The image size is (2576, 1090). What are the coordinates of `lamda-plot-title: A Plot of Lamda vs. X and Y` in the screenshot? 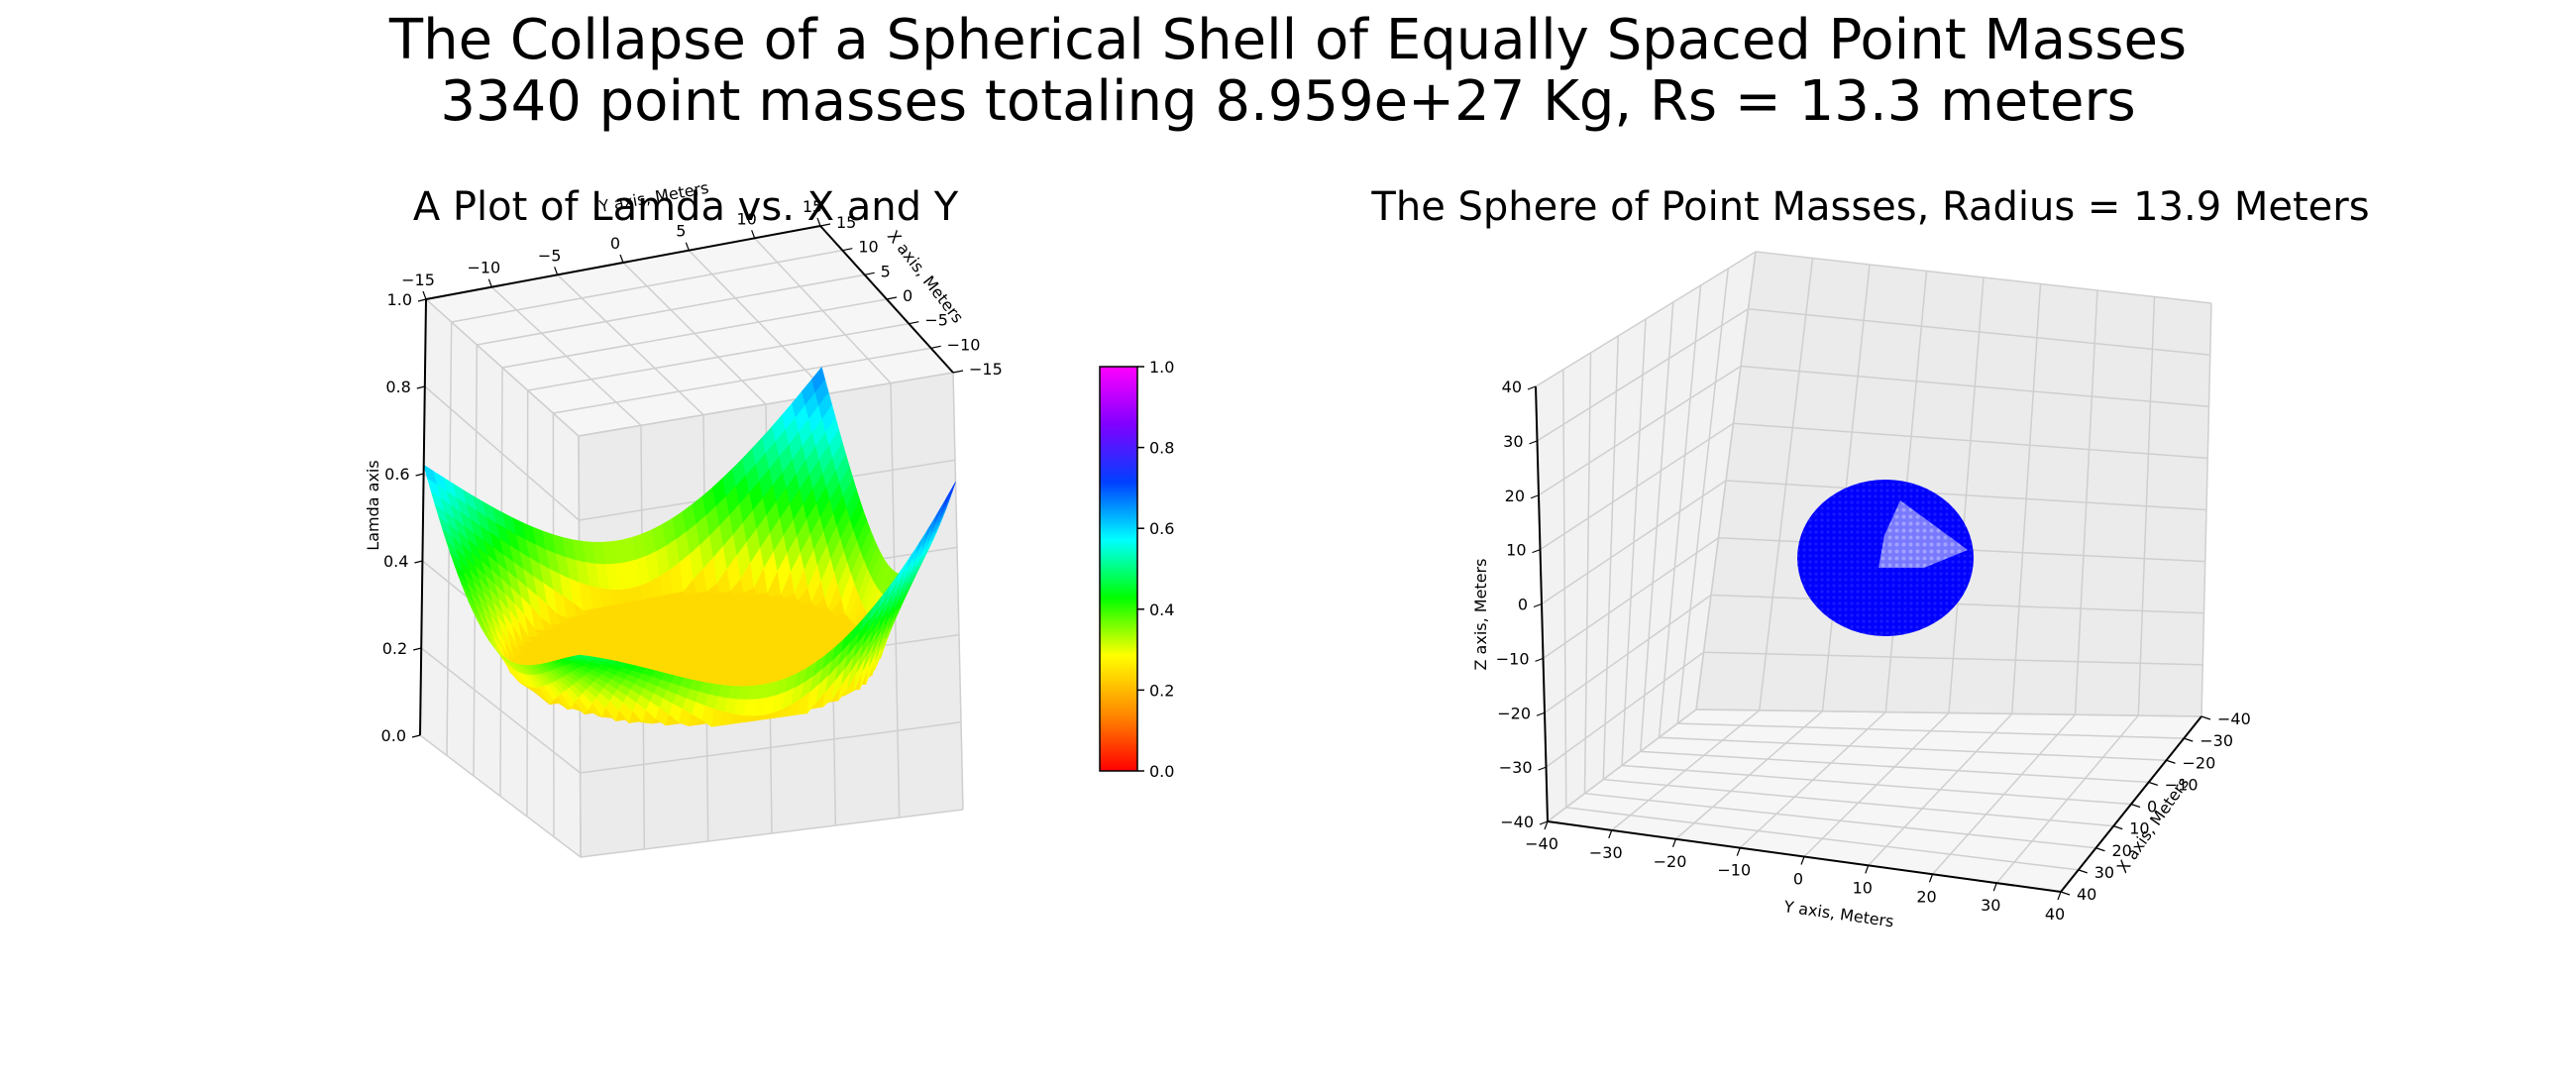 It's located at (686, 207).